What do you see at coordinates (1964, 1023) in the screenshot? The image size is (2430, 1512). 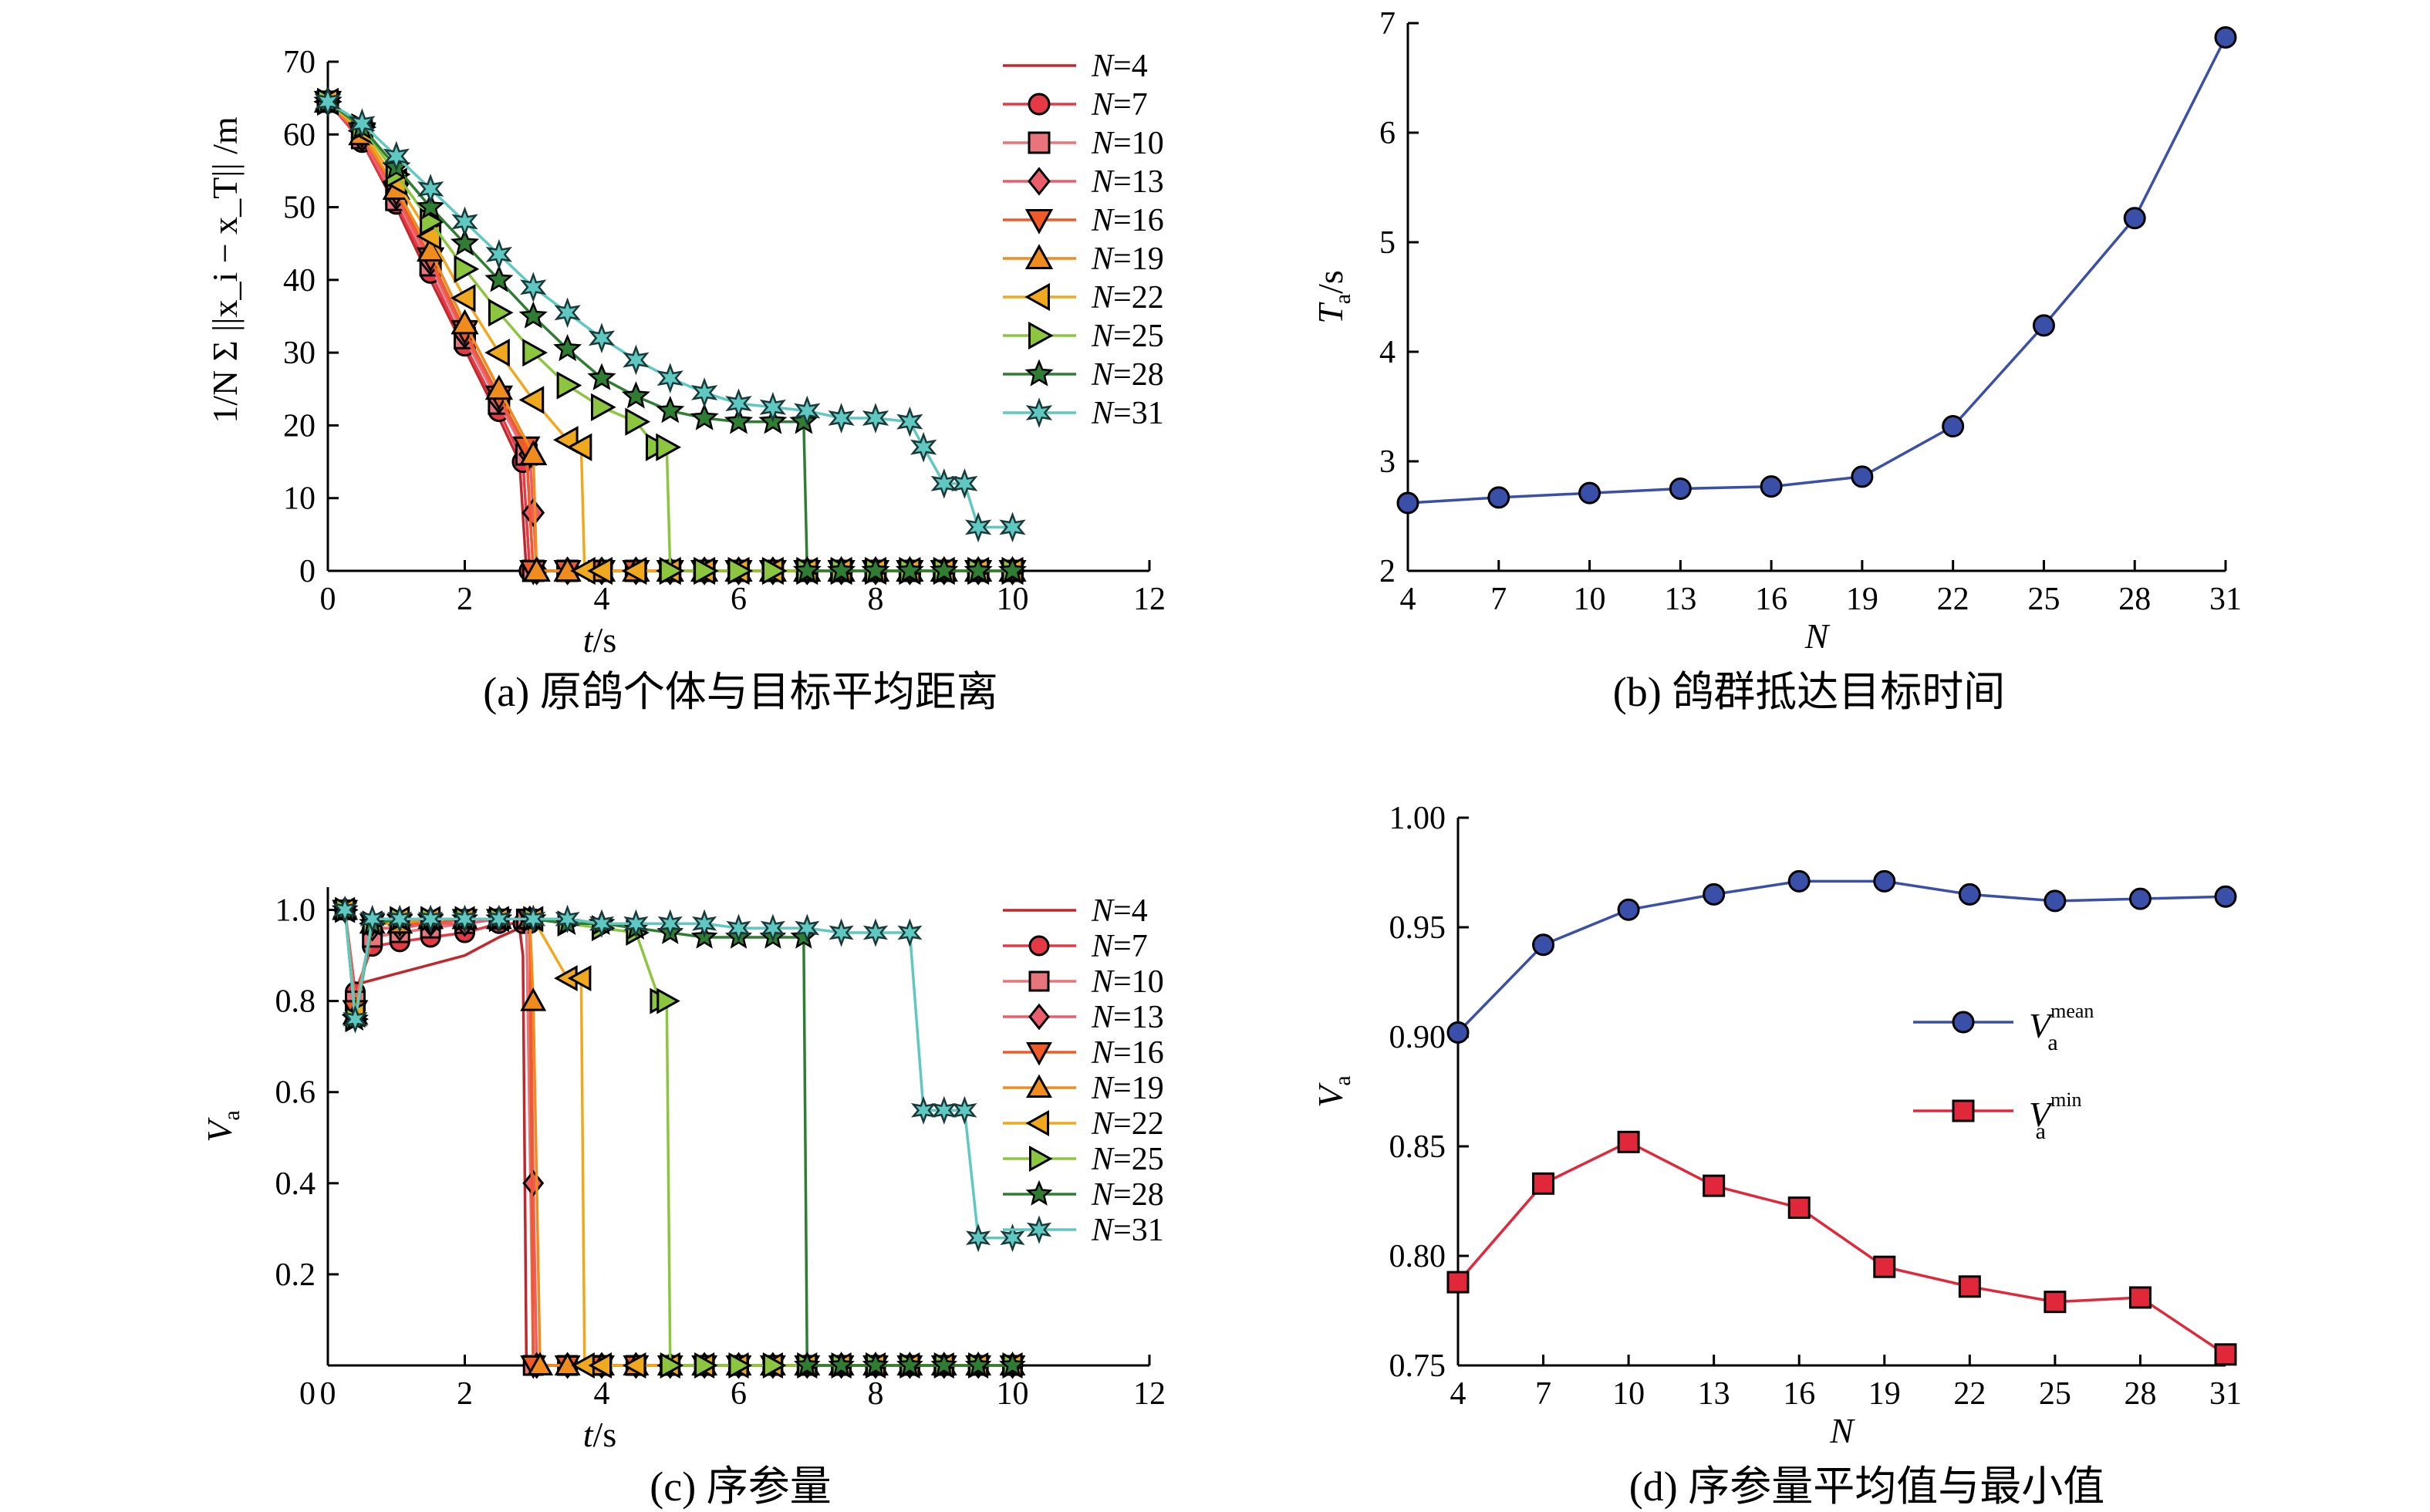 I see `legend-marker-V_a^mean` at bounding box center [1964, 1023].